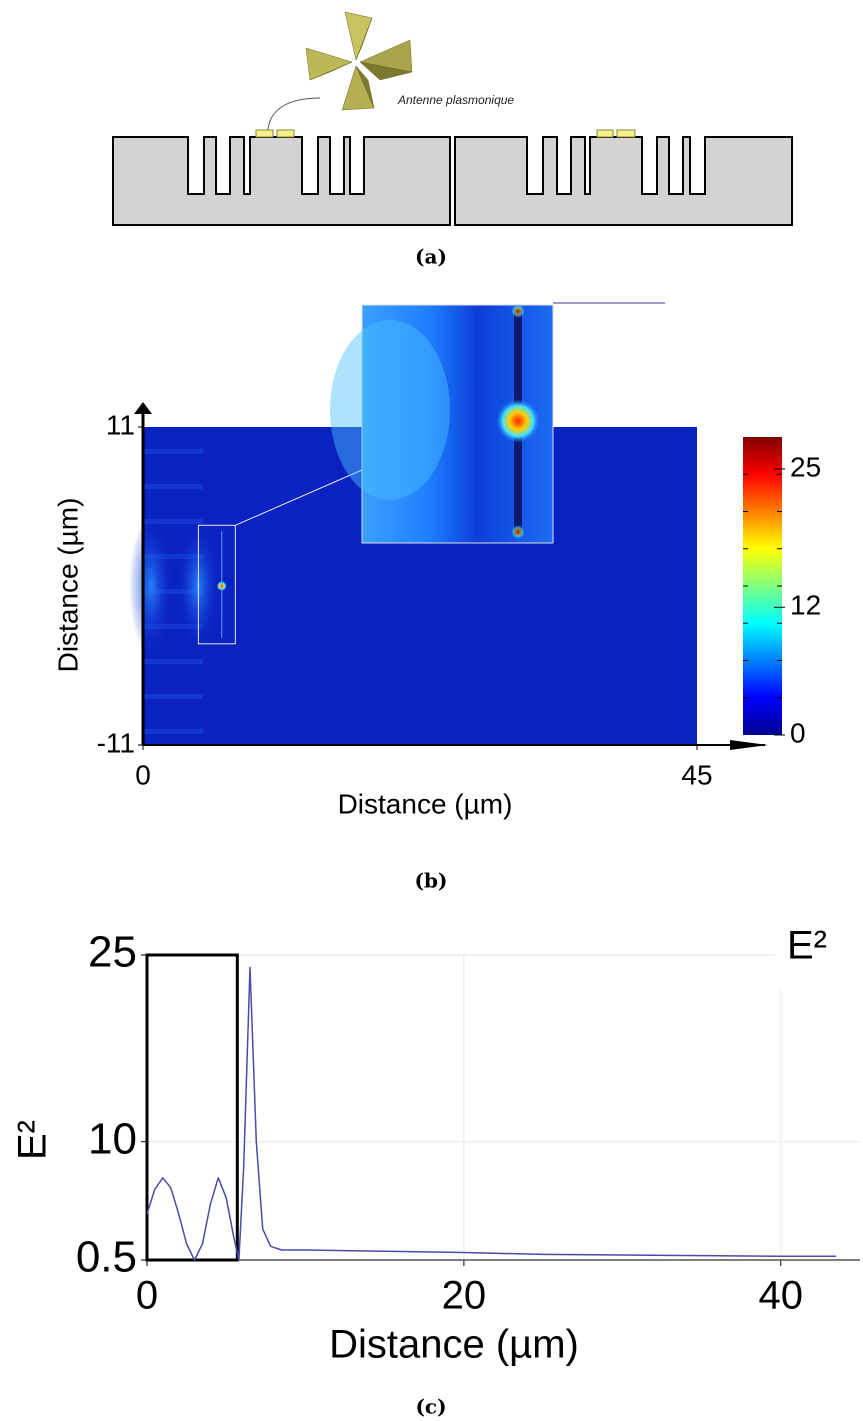 This screenshot has width=863, height=1421. Describe the element at coordinates (112, 1138) in the screenshot. I see `y-tick-label: 10` at that location.